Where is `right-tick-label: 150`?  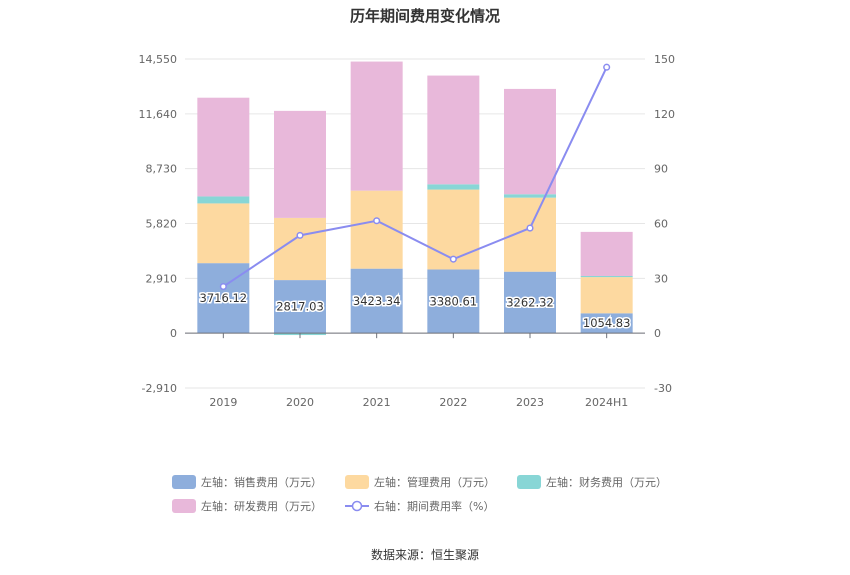
right-tick-label: 150 is located at coordinates (664, 59).